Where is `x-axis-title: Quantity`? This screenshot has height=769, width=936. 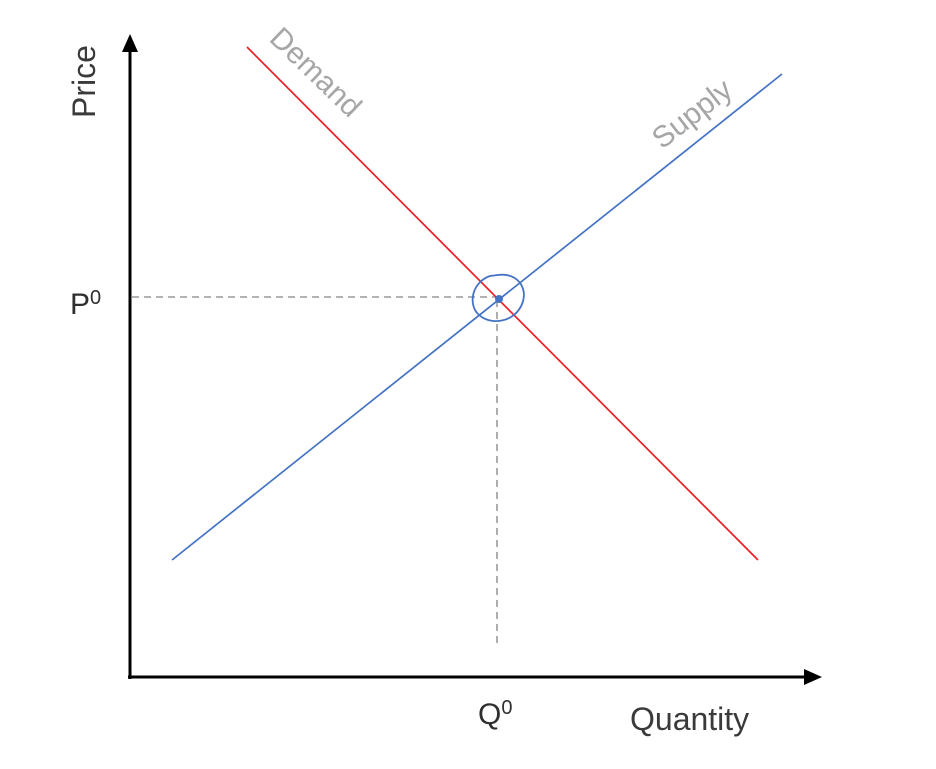 x-axis-title: Quantity is located at coordinates (689, 719).